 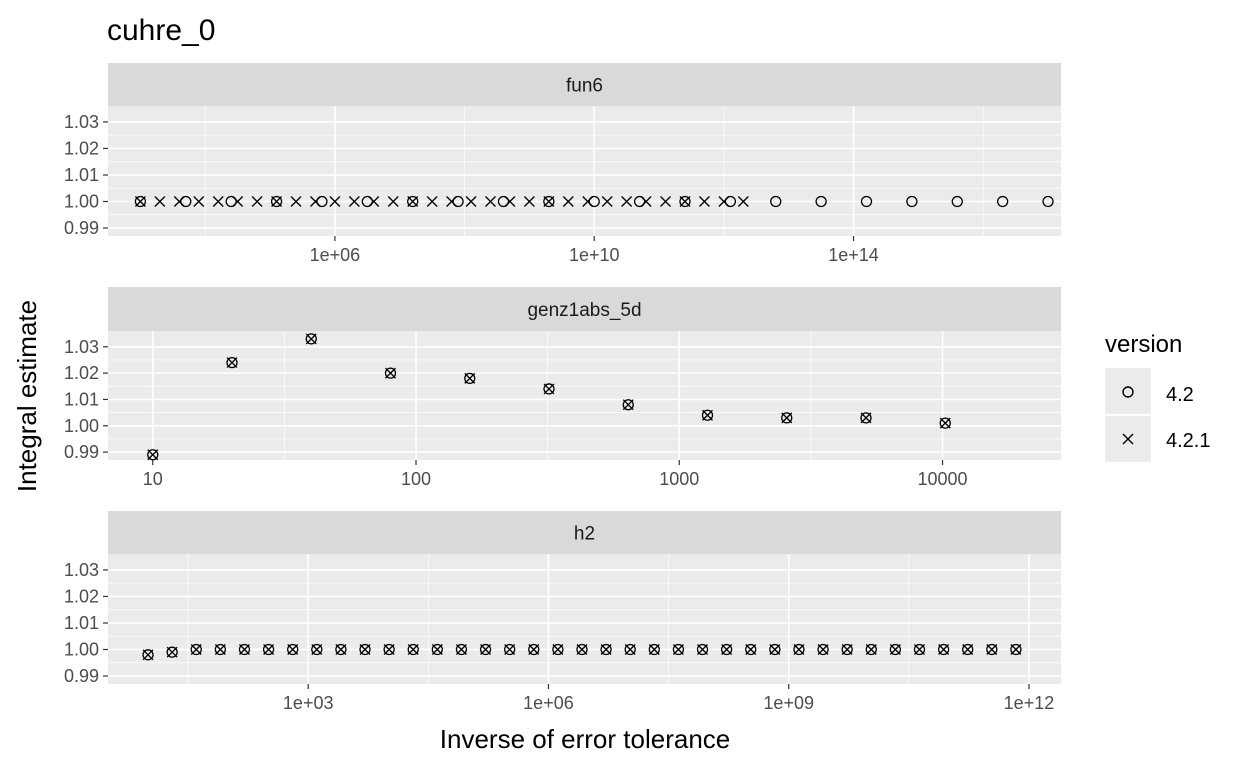 I want to click on y-tick-label: 1.01, so click(x=81, y=399).